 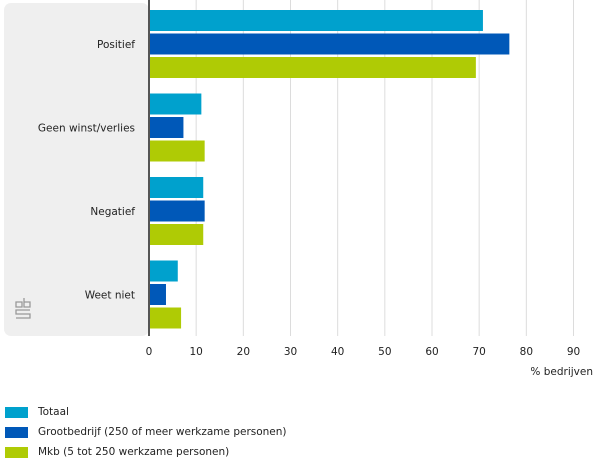 I want to click on legend-item: Mkb (5 tot 250 werkzame personen), so click(x=146, y=452).